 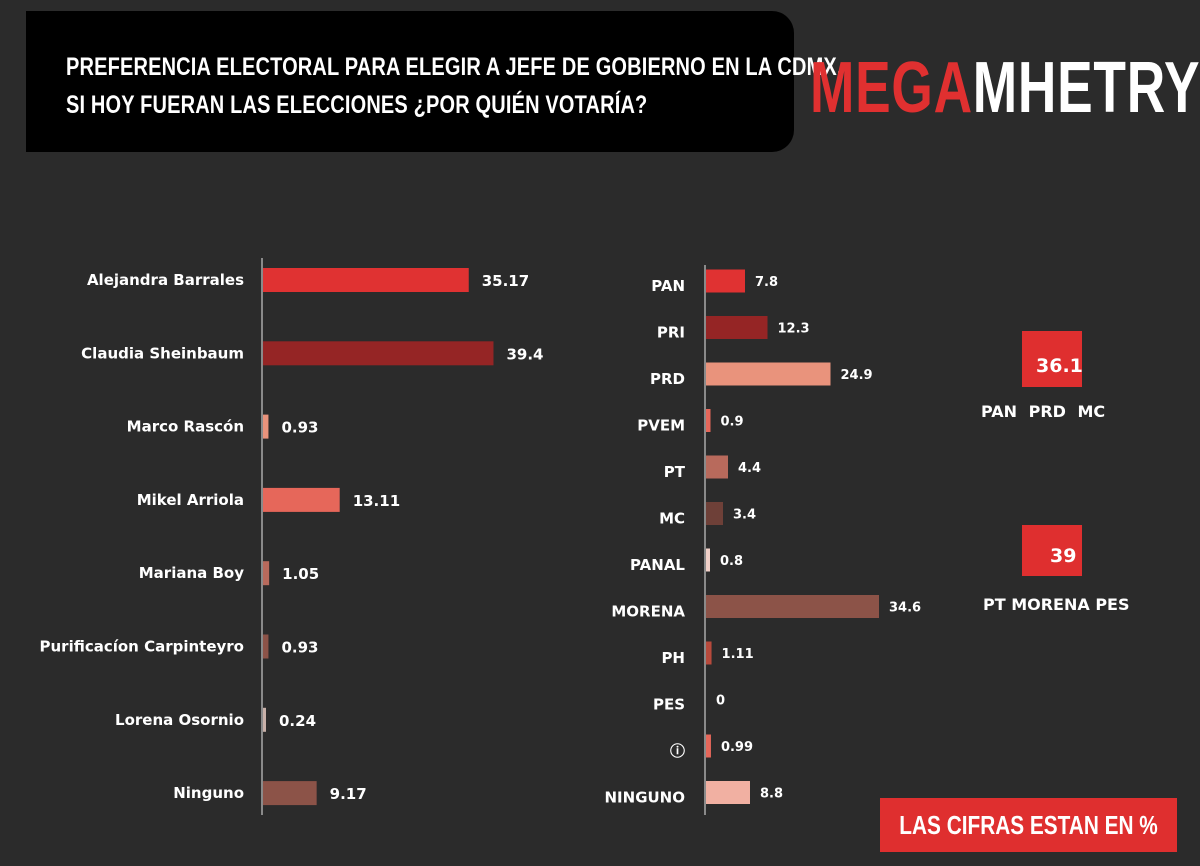 What do you see at coordinates (668, 286) in the screenshot?
I see `party-category-label: PAN` at bounding box center [668, 286].